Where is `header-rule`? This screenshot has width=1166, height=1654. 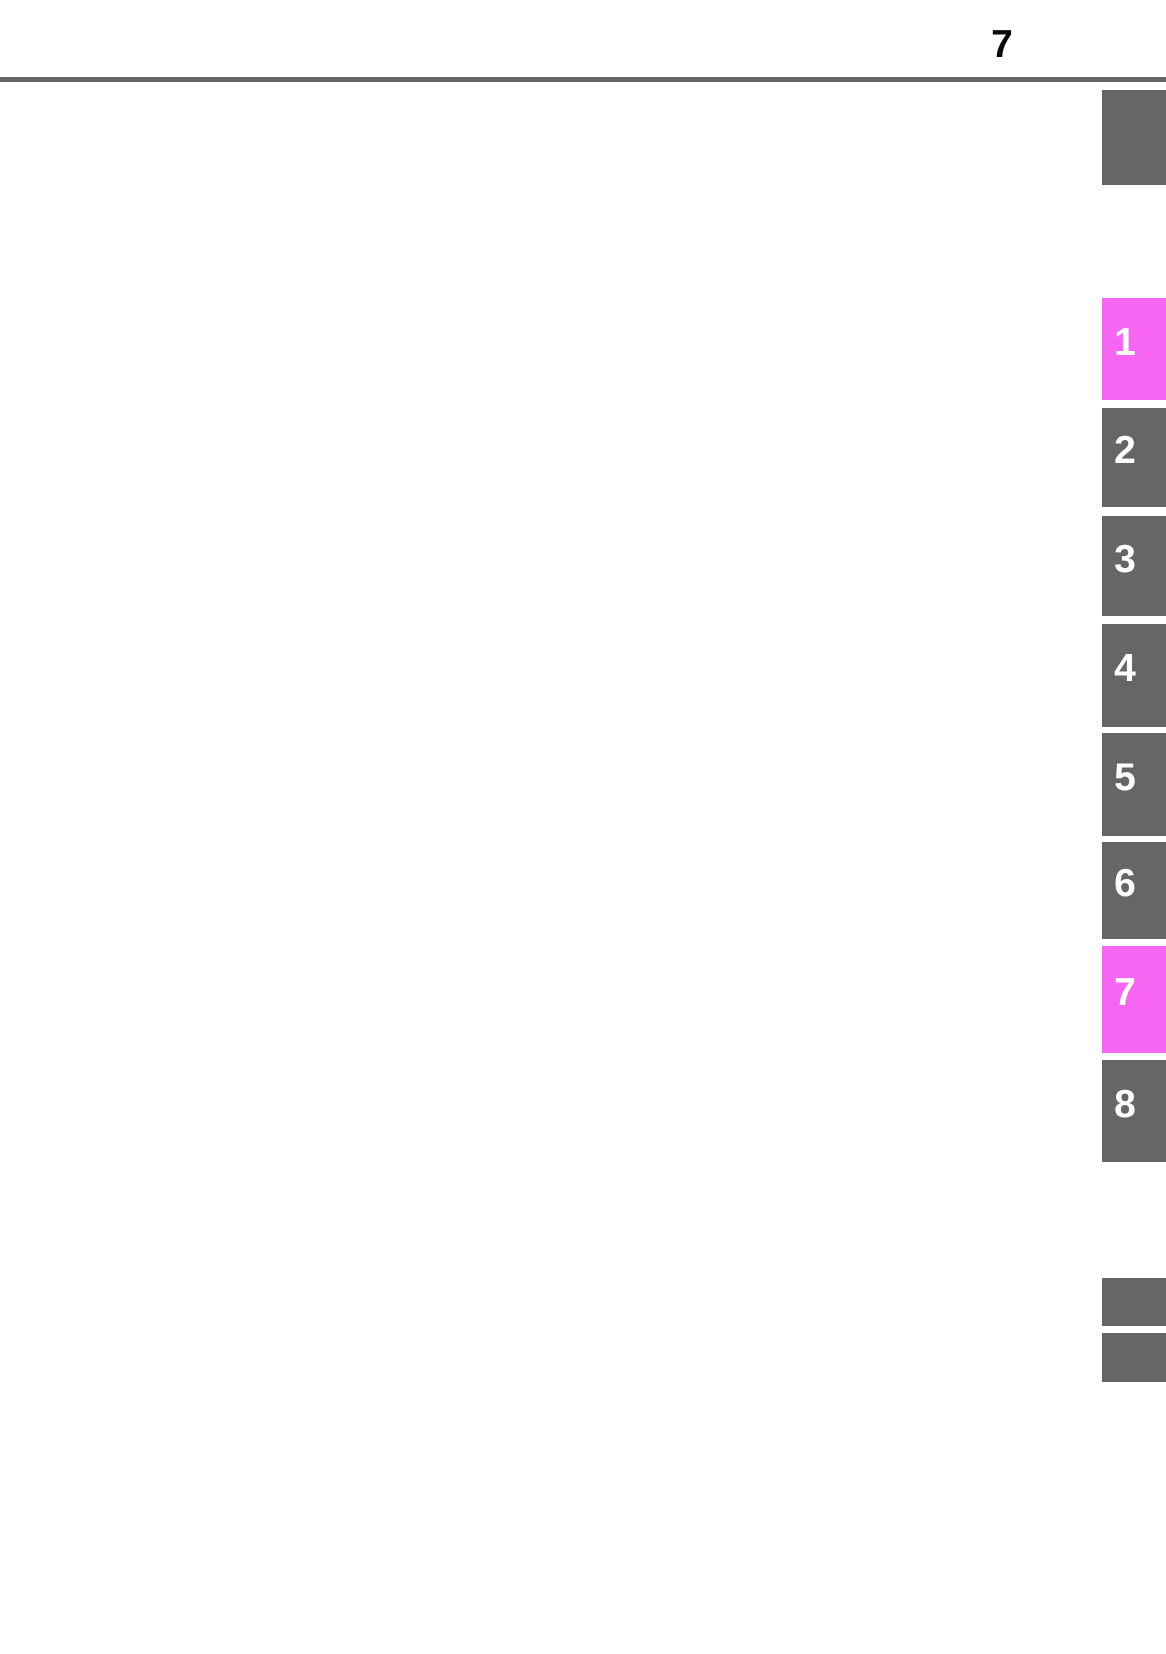 header-rule is located at coordinates (583, 79).